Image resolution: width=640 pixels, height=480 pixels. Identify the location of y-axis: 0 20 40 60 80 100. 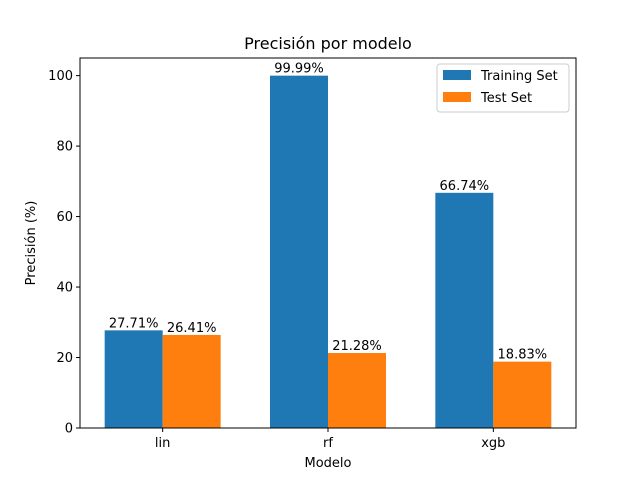
(64, 253).